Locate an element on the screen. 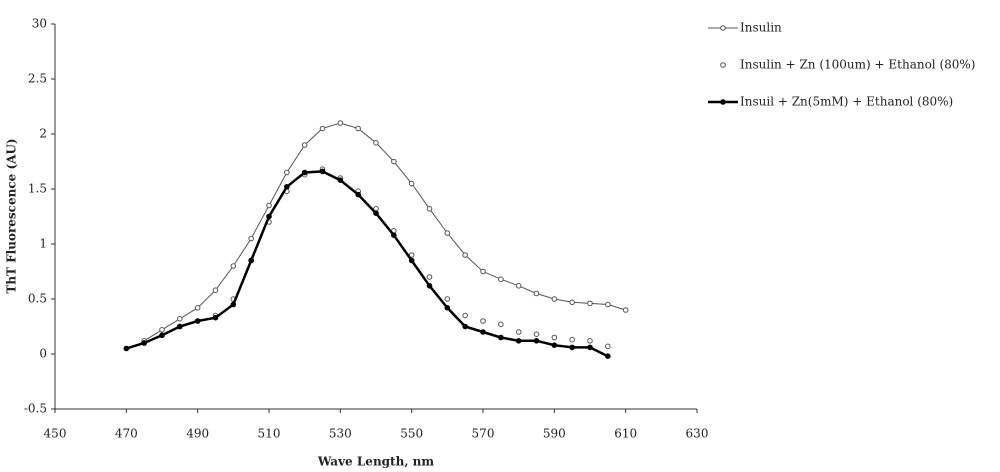  y-axis-title: ThT Fluorescence (AU) is located at coordinates (12, 215).